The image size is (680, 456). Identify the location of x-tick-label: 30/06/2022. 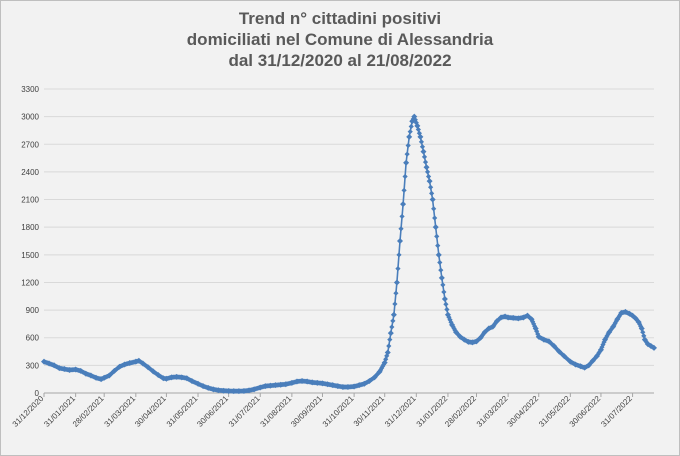
(585, 411).